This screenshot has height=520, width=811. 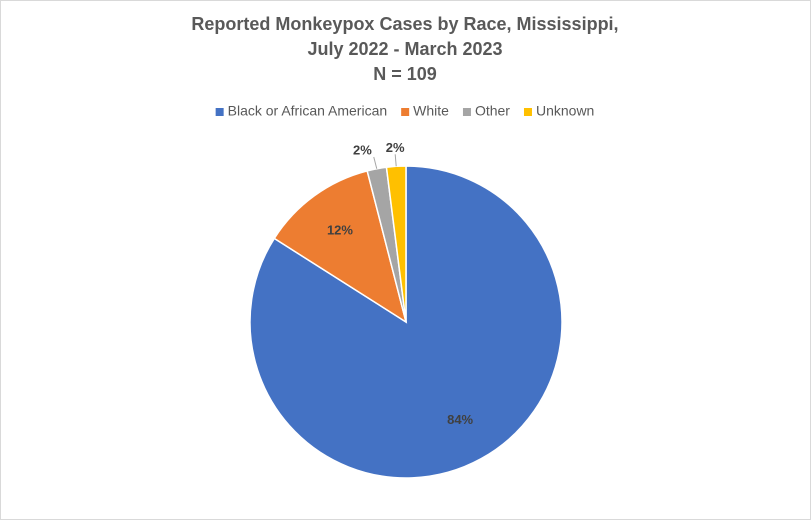 I want to click on legend-label: Black or African American, so click(x=308, y=111).